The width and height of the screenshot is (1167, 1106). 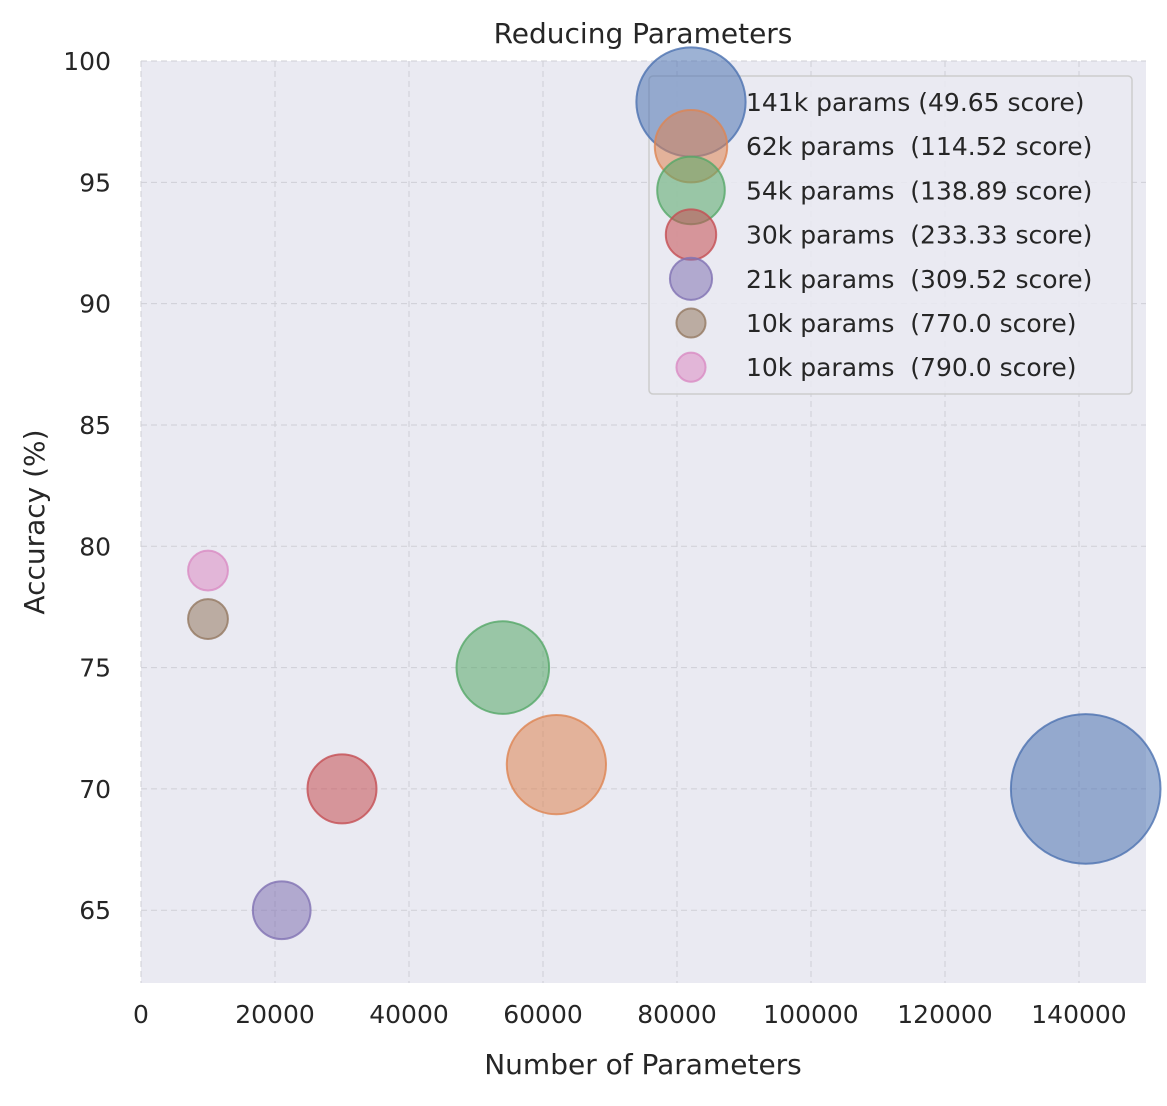 I want to click on legend-label: 54k params (138.89 score), so click(x=919, y=190).